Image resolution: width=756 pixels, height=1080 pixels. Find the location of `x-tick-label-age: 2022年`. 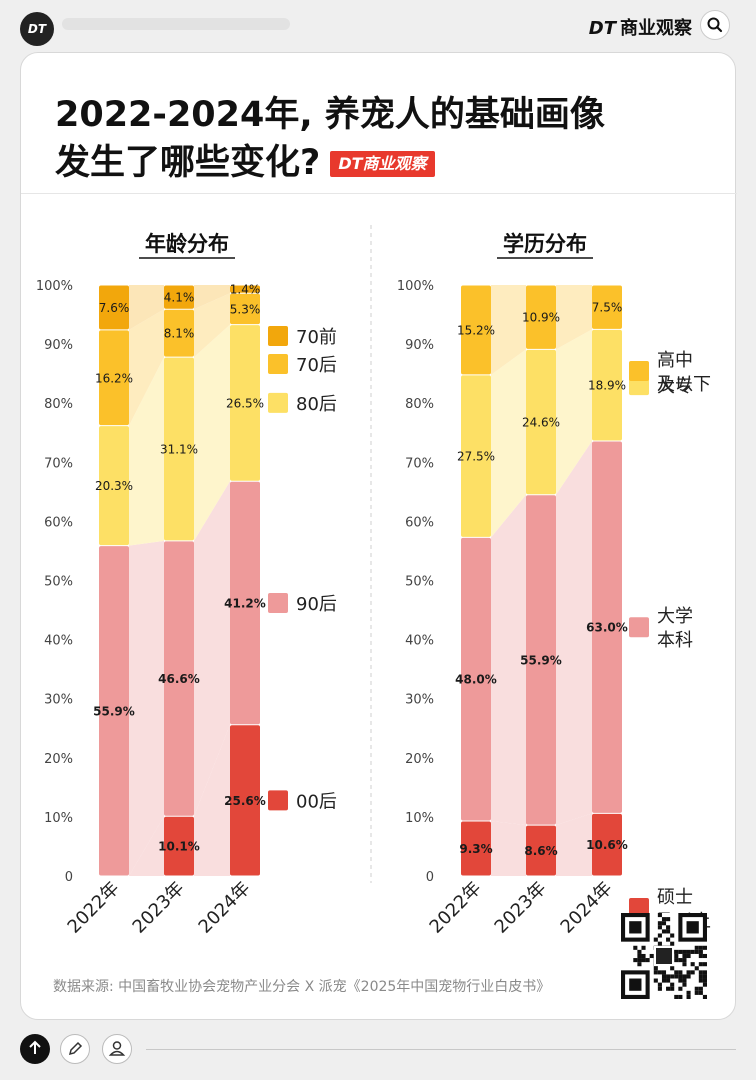

x-tick-label-age: 2022年 is located at coordinates (94, 908).